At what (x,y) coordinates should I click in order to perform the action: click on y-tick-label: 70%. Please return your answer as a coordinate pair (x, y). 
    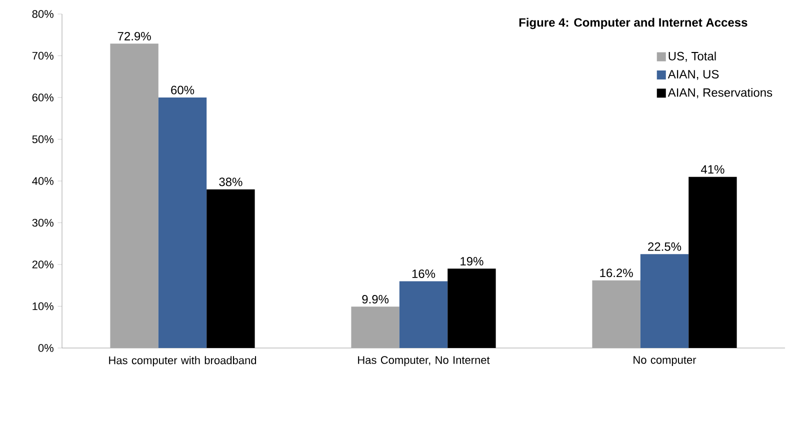
    Looking at the image, I should click on (43, 56).